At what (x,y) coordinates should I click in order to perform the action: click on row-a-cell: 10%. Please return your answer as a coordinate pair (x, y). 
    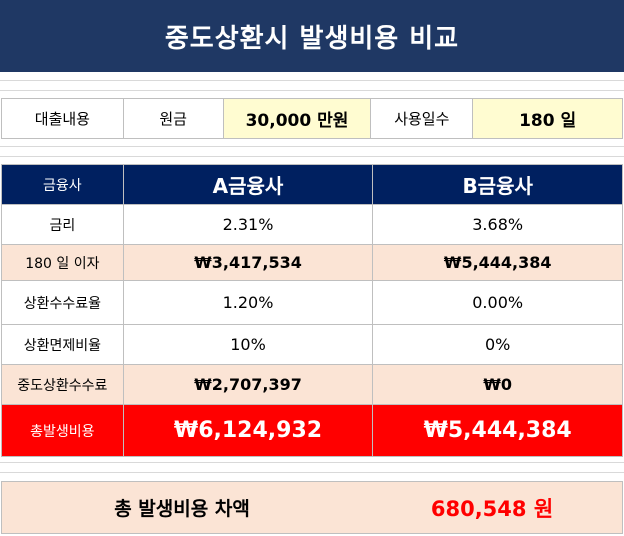
    Looking at the image, I should click on (248, 344).